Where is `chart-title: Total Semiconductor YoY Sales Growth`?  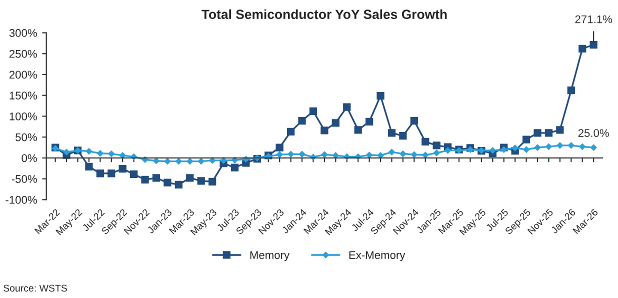 chart-title: Total Semiconductor YoY Sales Growth is located at coordinates (324, 14).